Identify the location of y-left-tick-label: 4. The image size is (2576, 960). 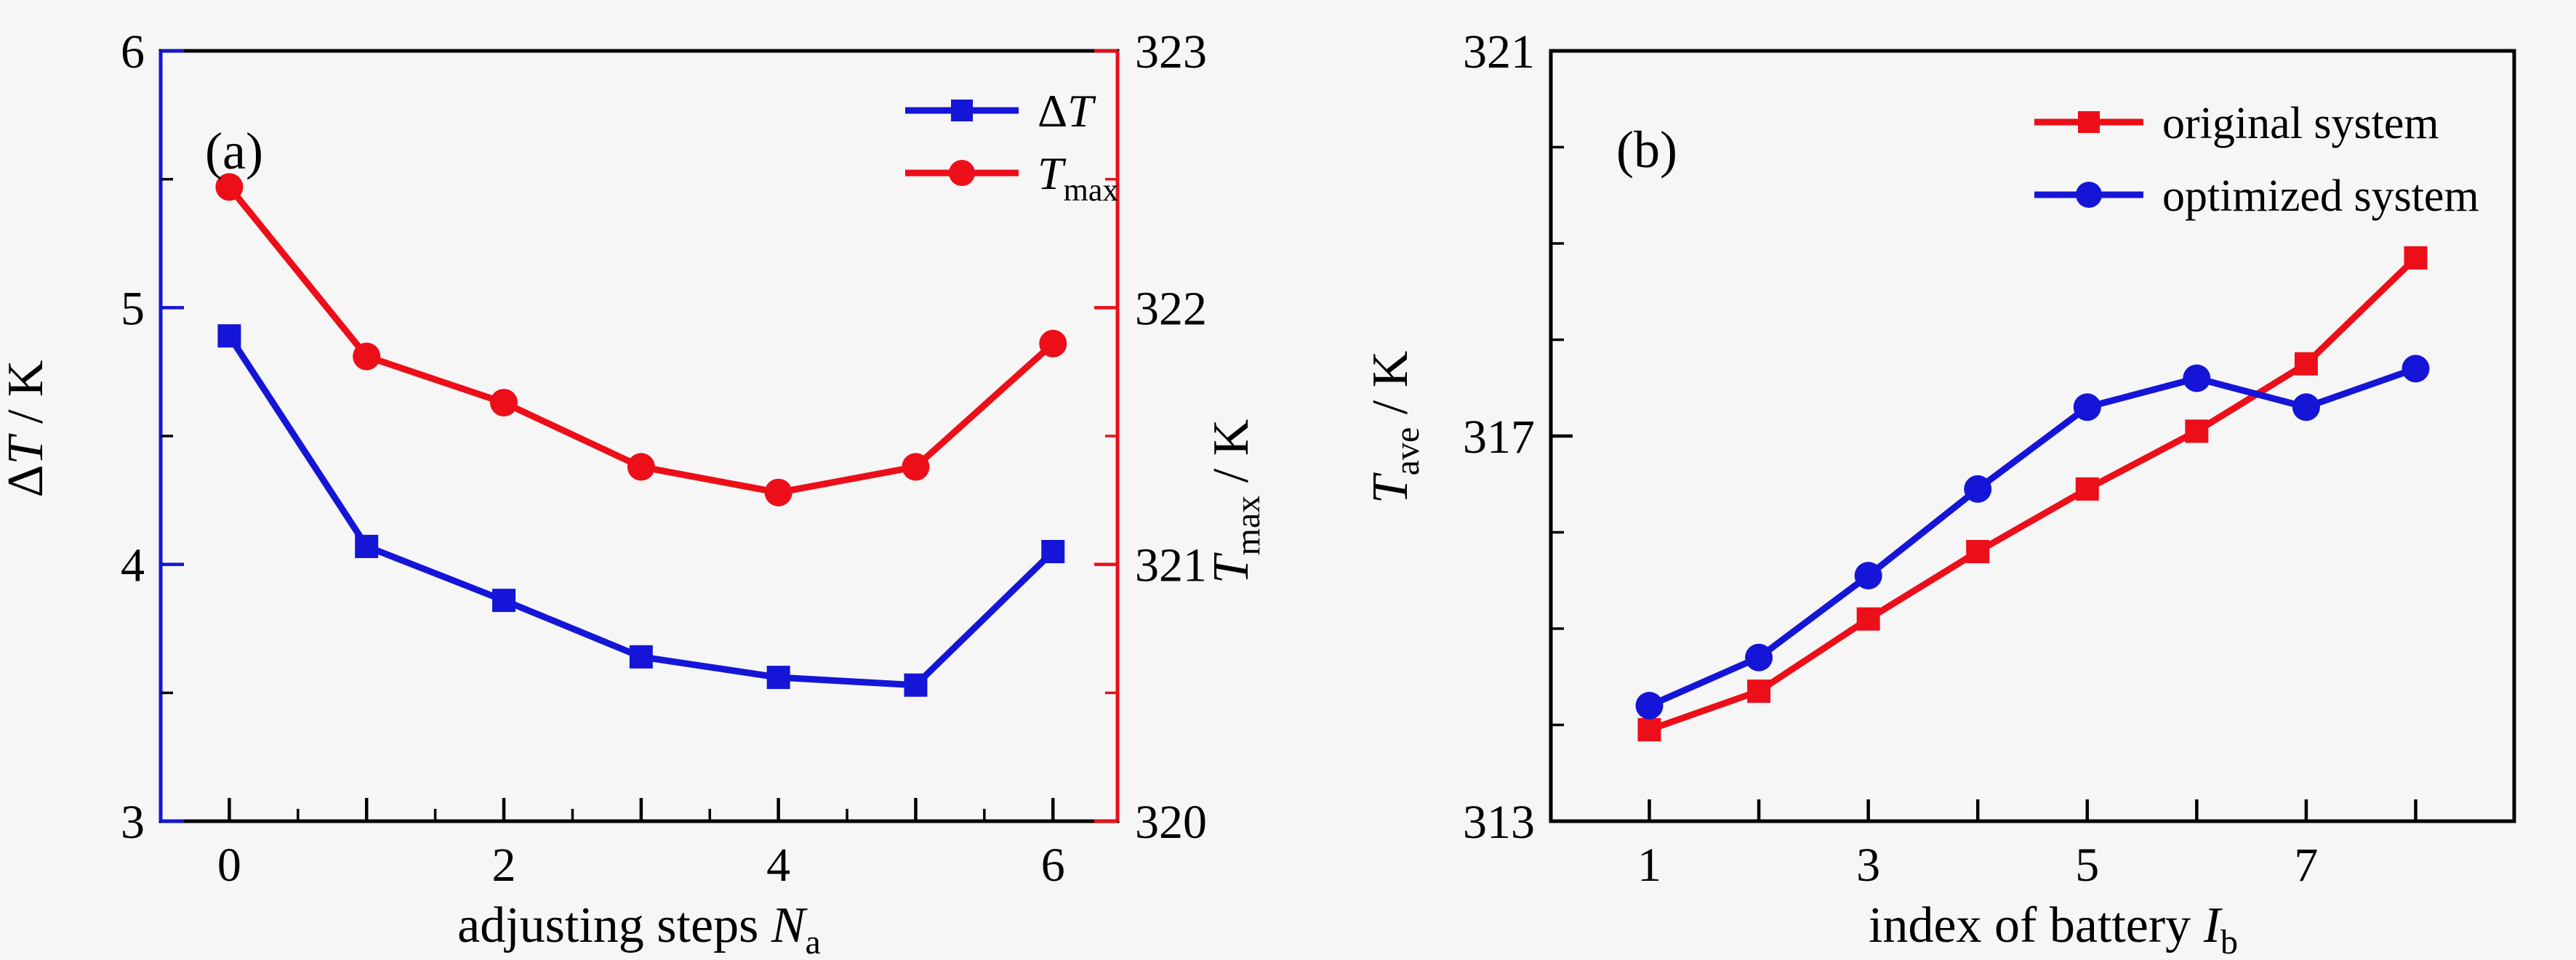
(133, 565).